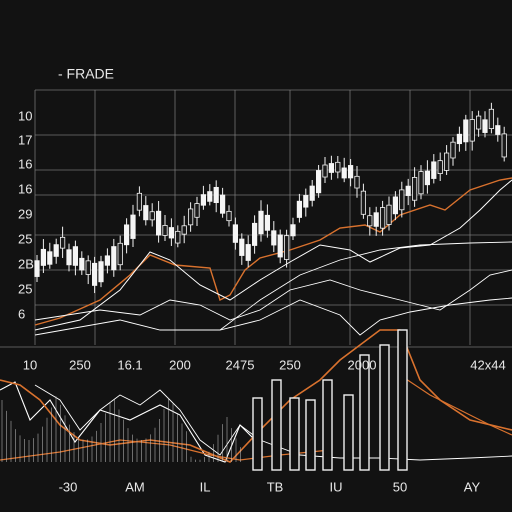  What do you see at coordinates (180, 364) in the screenshot?
I see `middle-label: 200` at bounding box center [180, 364].